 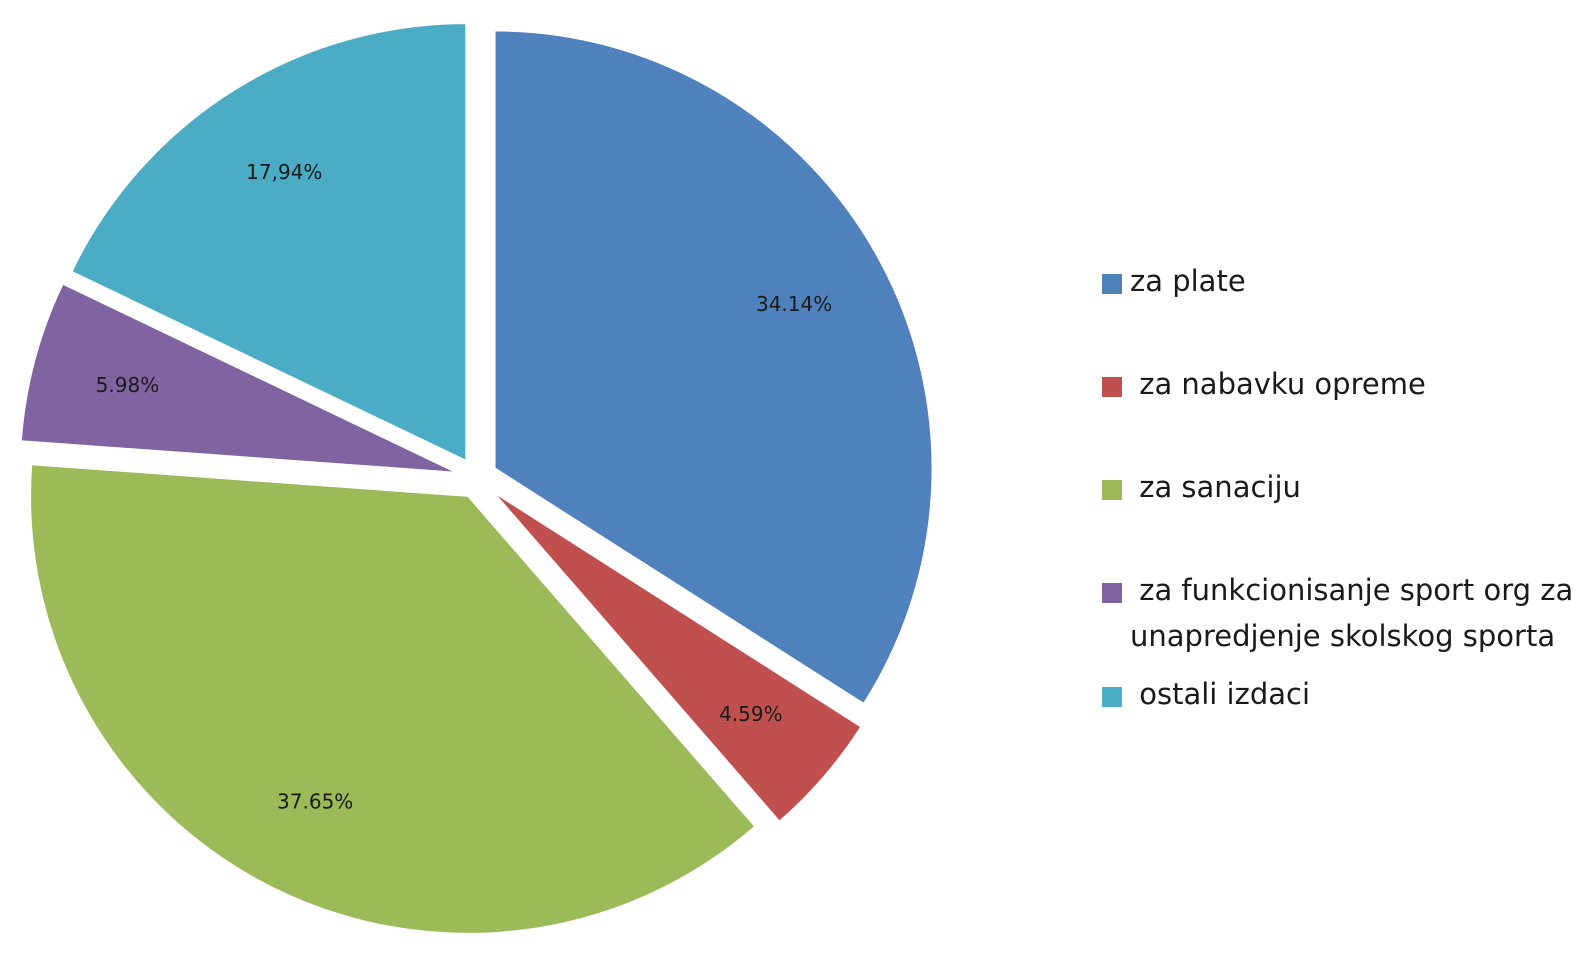 I want to click on legend-label: za nabavku opreme, so click(x=1278, y=384).